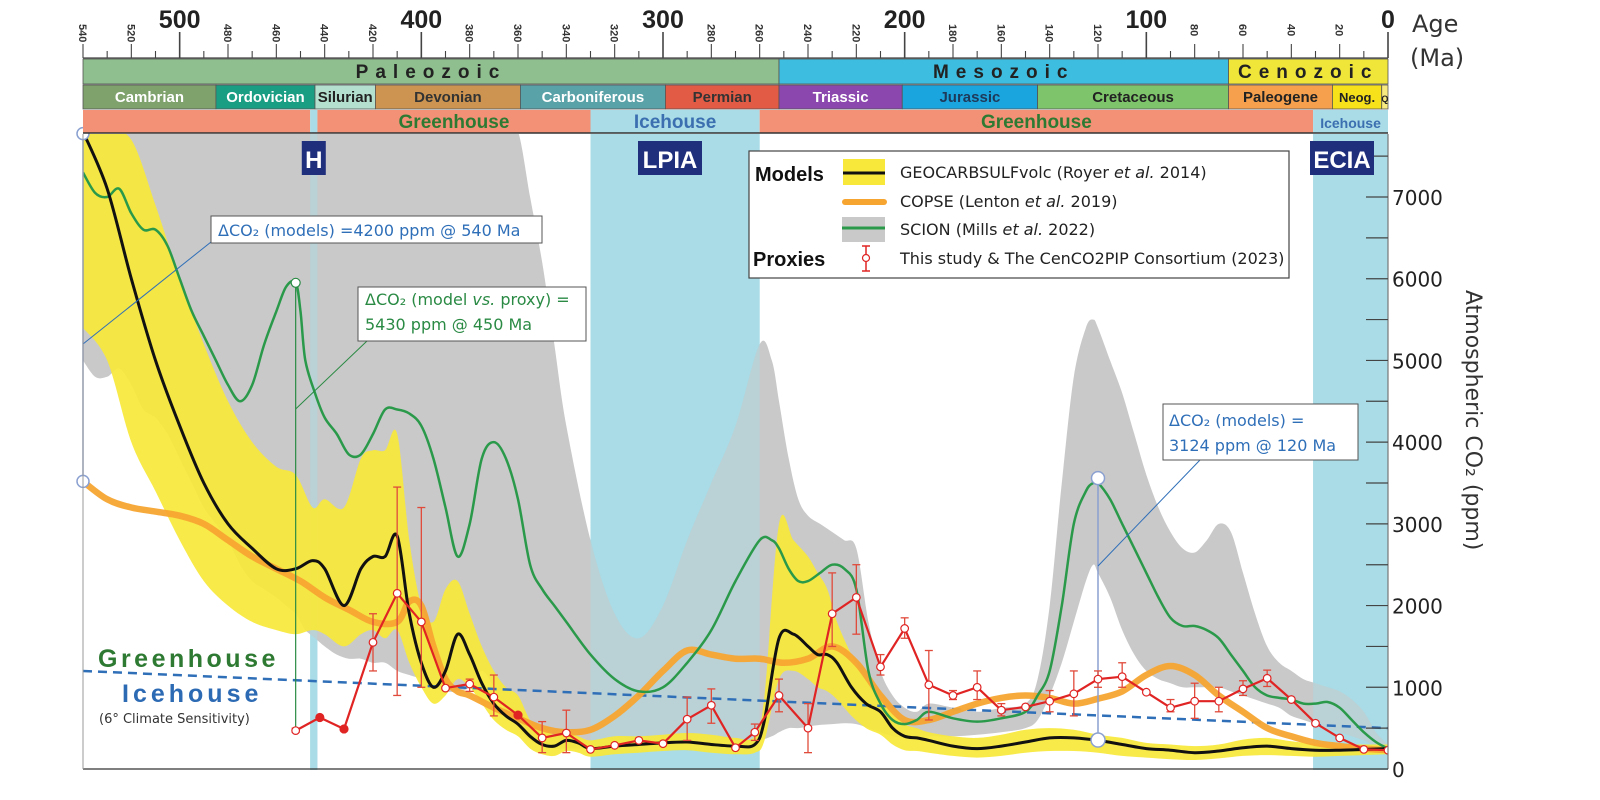 Image resolution: width=1600 pixels, height=800 pixels. Describe the element at coordinates (789, 175) in the screenshot. I see `legend-models-title: Models` at that location.